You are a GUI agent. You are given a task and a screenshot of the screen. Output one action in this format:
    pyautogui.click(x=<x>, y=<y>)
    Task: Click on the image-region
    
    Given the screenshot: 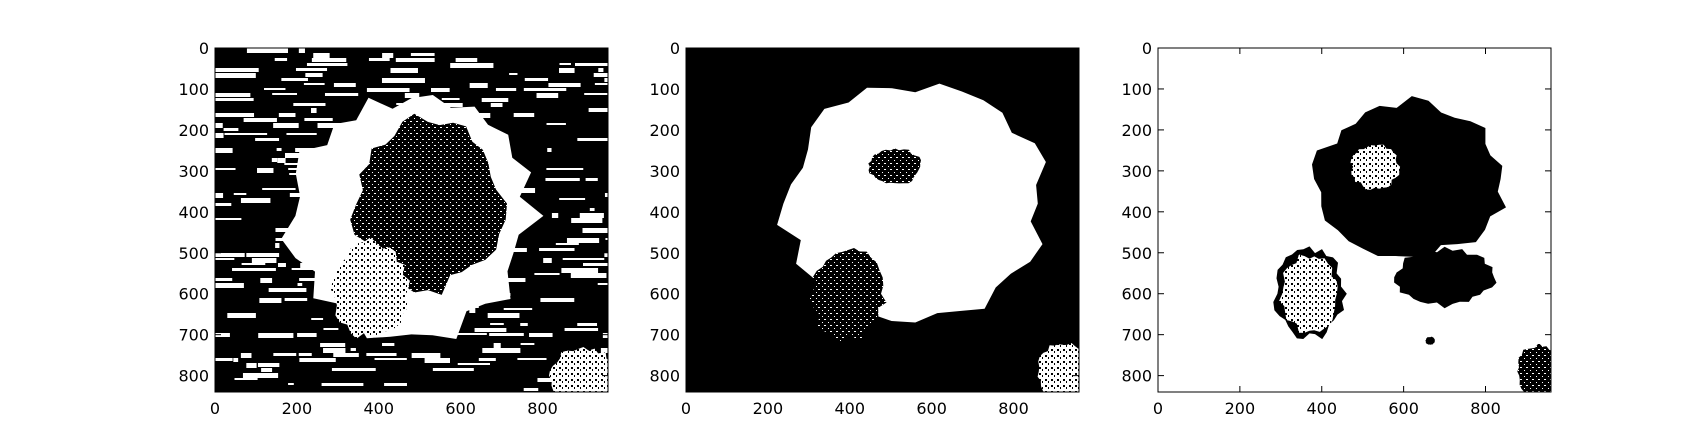 What is the action you would take?
    pyautogui.click(x=1308, y=293)
    